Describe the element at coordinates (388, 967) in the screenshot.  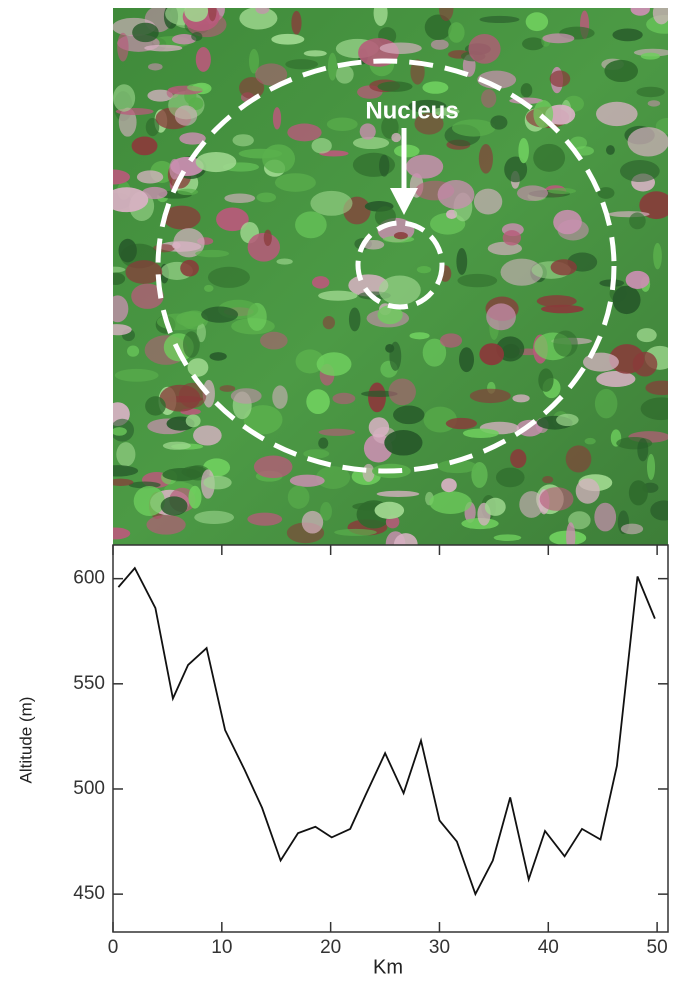
I see `x-axis-label: Km` at that location.